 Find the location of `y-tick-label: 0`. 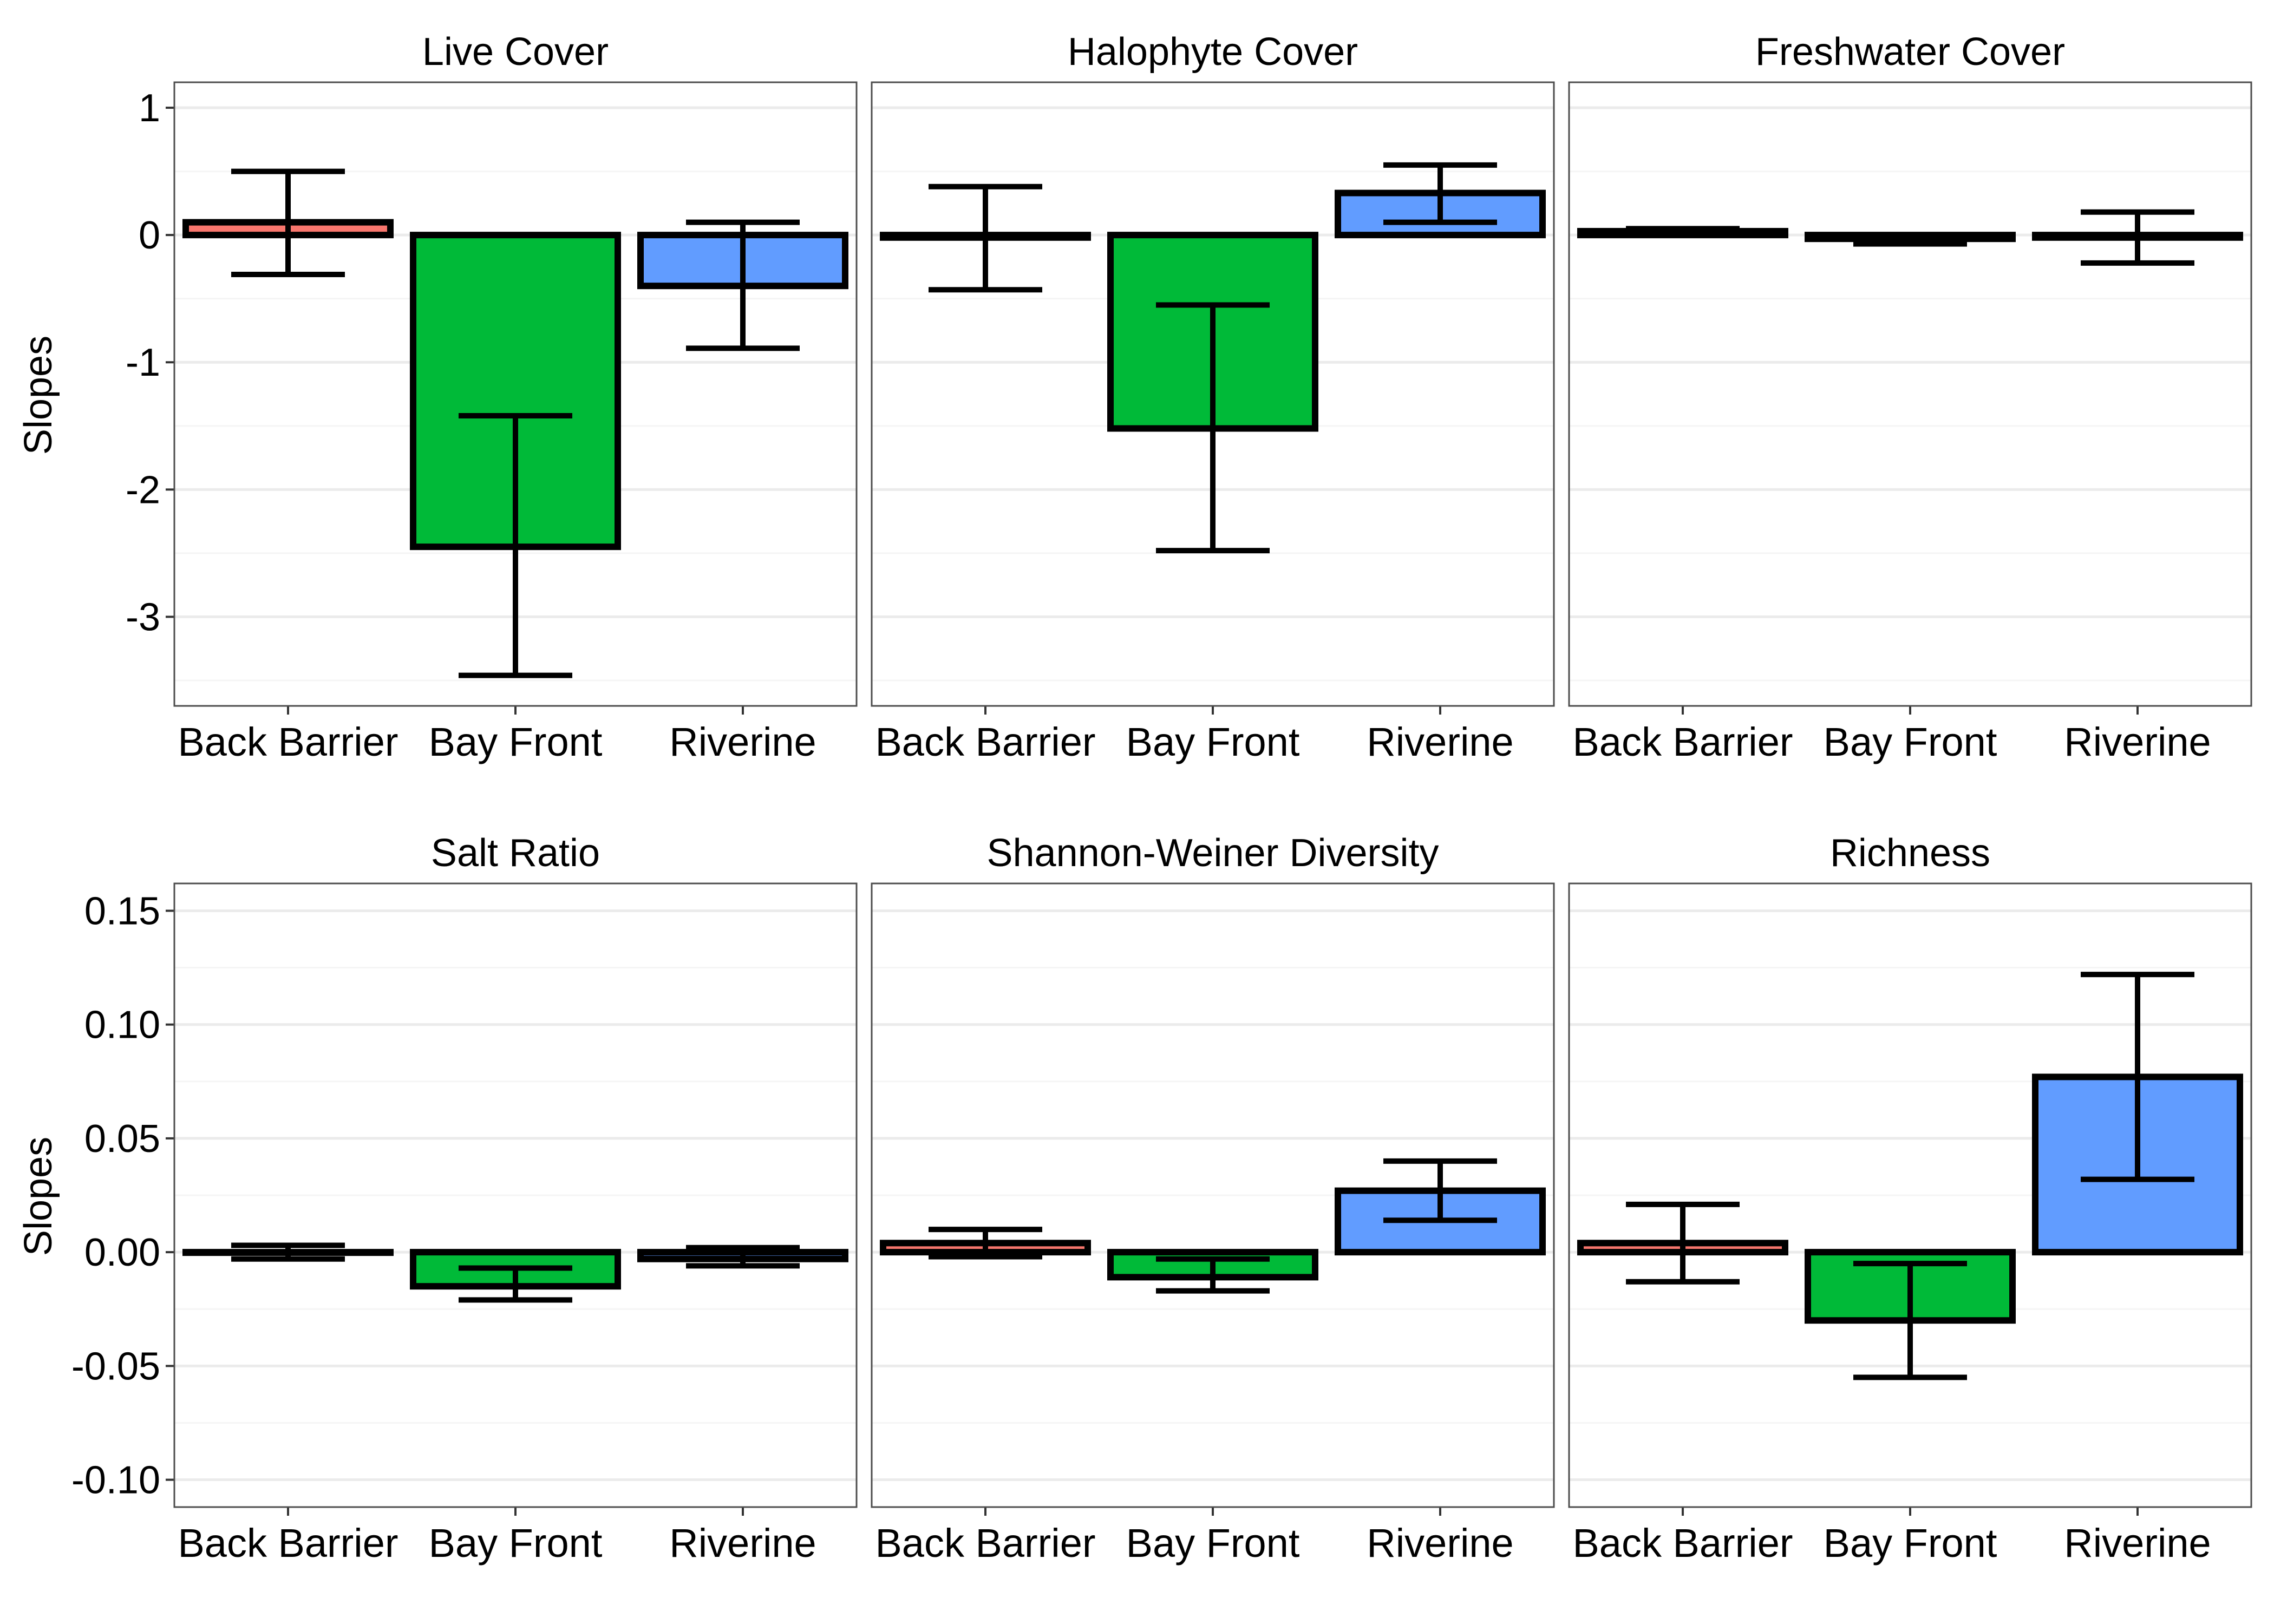

y-tick-label: 0 is located at coordinates (150, 236).